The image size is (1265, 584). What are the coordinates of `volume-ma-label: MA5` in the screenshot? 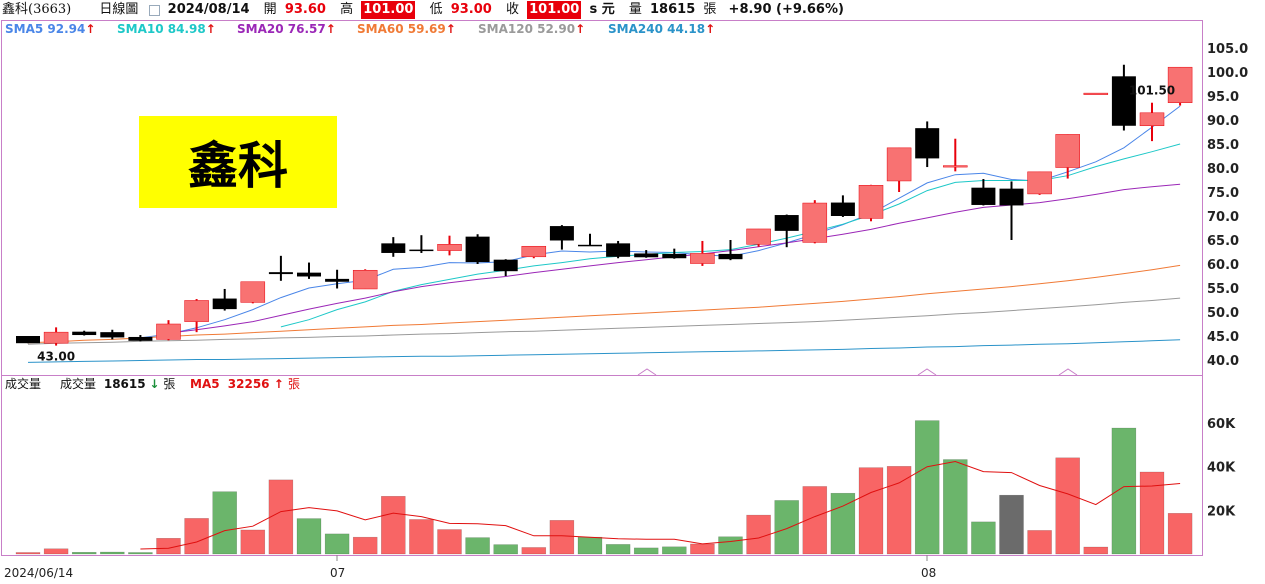 It's located at (205, 384).